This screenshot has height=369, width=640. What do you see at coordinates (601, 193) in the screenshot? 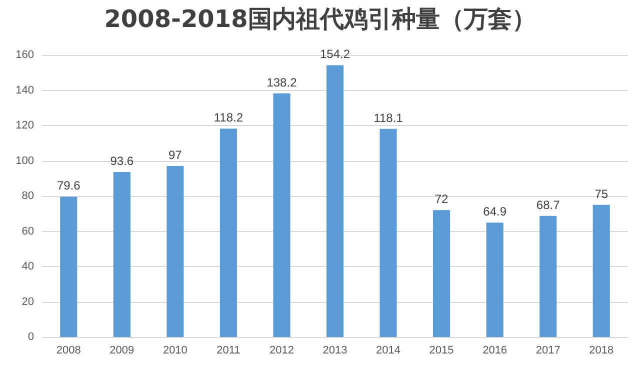
I see `data-label: 75` at bounding box center [601, 193].